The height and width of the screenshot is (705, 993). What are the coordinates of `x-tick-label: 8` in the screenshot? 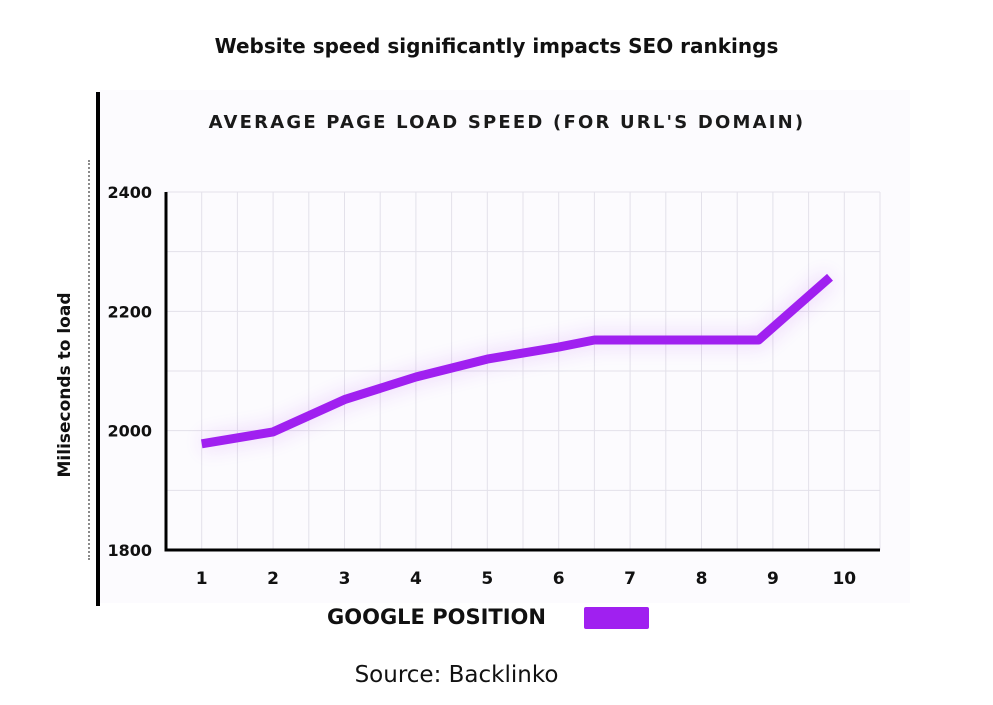 It's located at (702, 579).